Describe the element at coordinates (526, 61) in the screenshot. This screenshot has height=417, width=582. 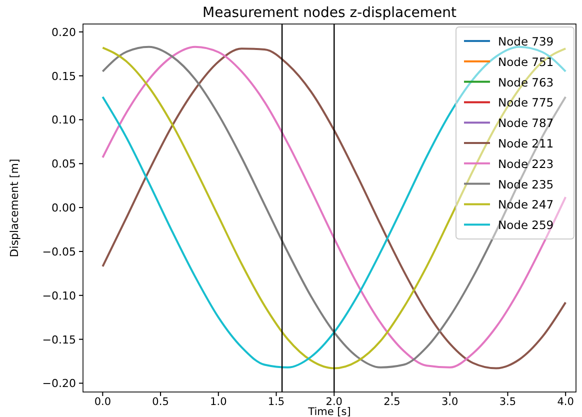
I see `legend-label: Node 751` at that location.